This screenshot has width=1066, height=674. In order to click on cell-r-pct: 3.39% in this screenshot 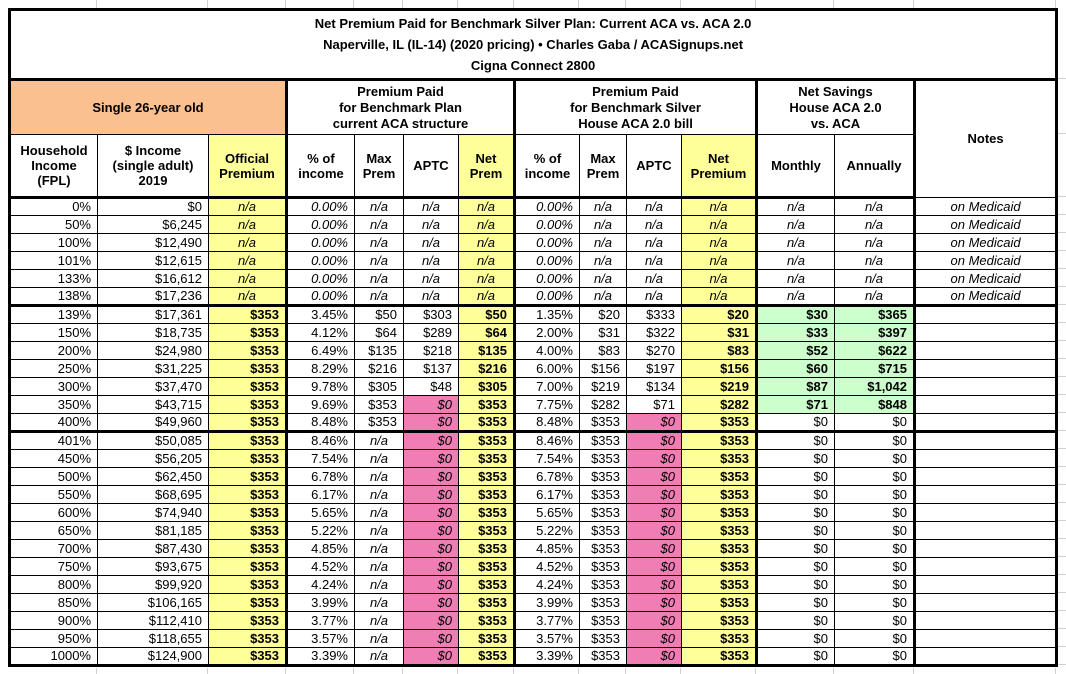, I will do `click(546, 656)`.